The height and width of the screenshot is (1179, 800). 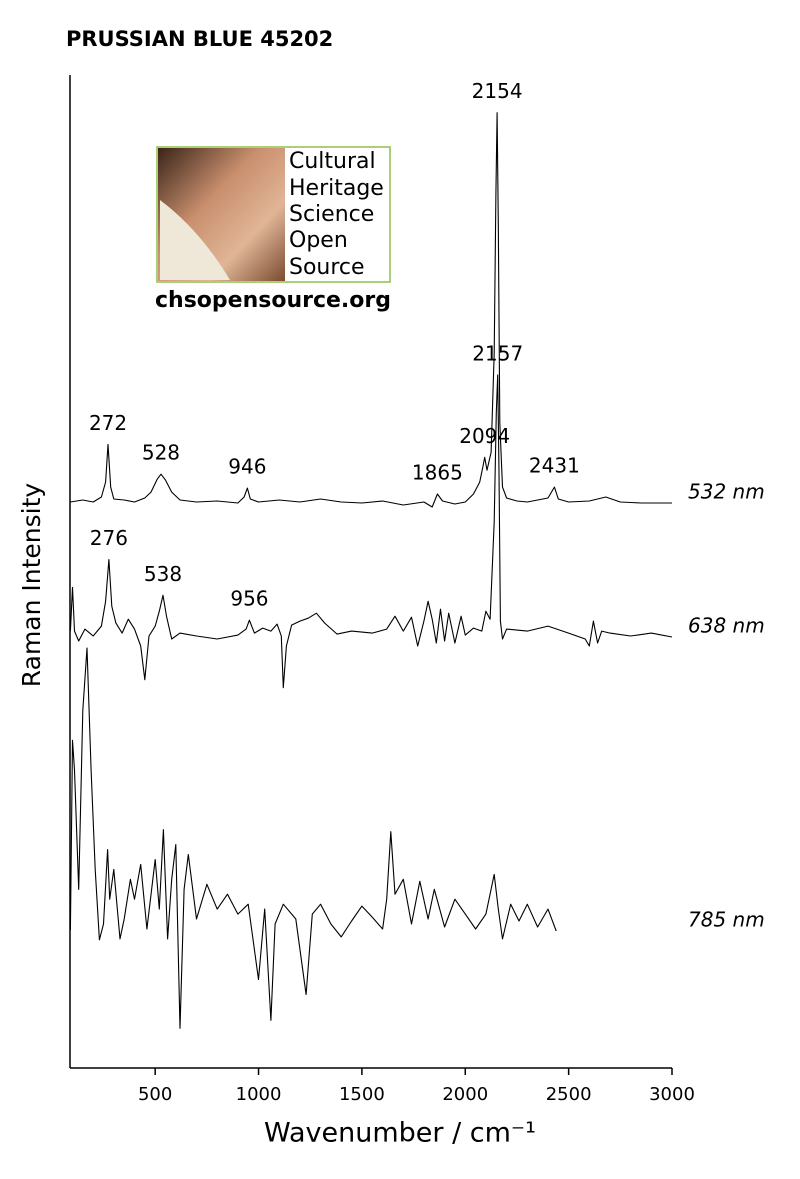 I want to click on series-label: 785 nm, so click(x=726, y=919).